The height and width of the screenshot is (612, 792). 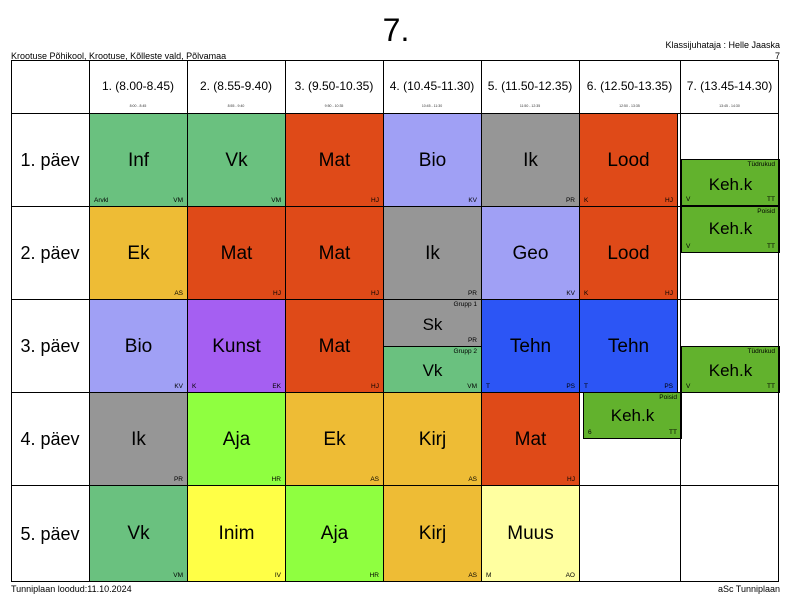 What do you see at coordinates (101, 200) in the screenshot?
I see `lesson-room: Arvkl` at bounding box center [101, 200].